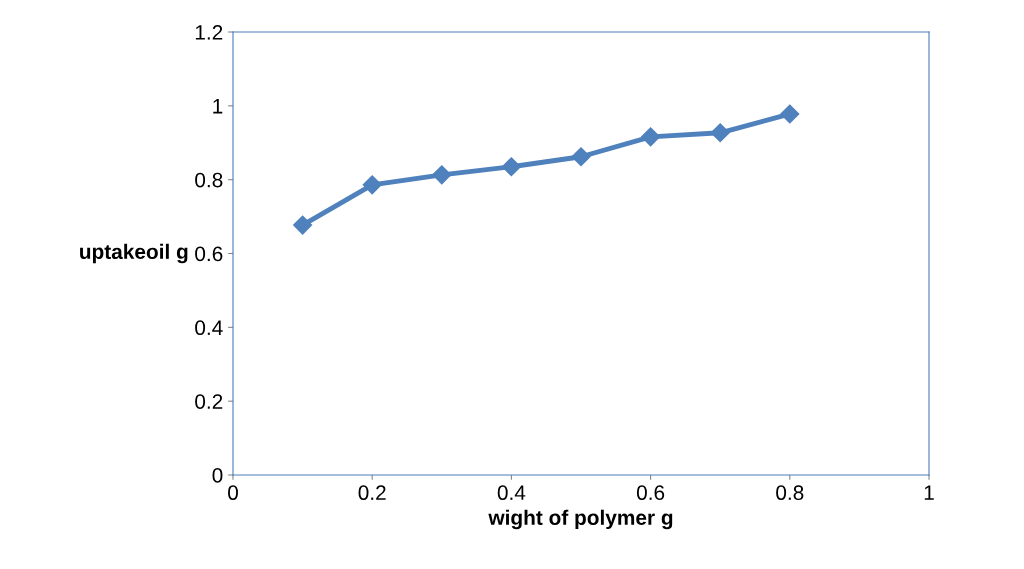  Describe the element at coordinates (790, 493) in the screenshot. I see `x-tick-label: 0.8` at that location.